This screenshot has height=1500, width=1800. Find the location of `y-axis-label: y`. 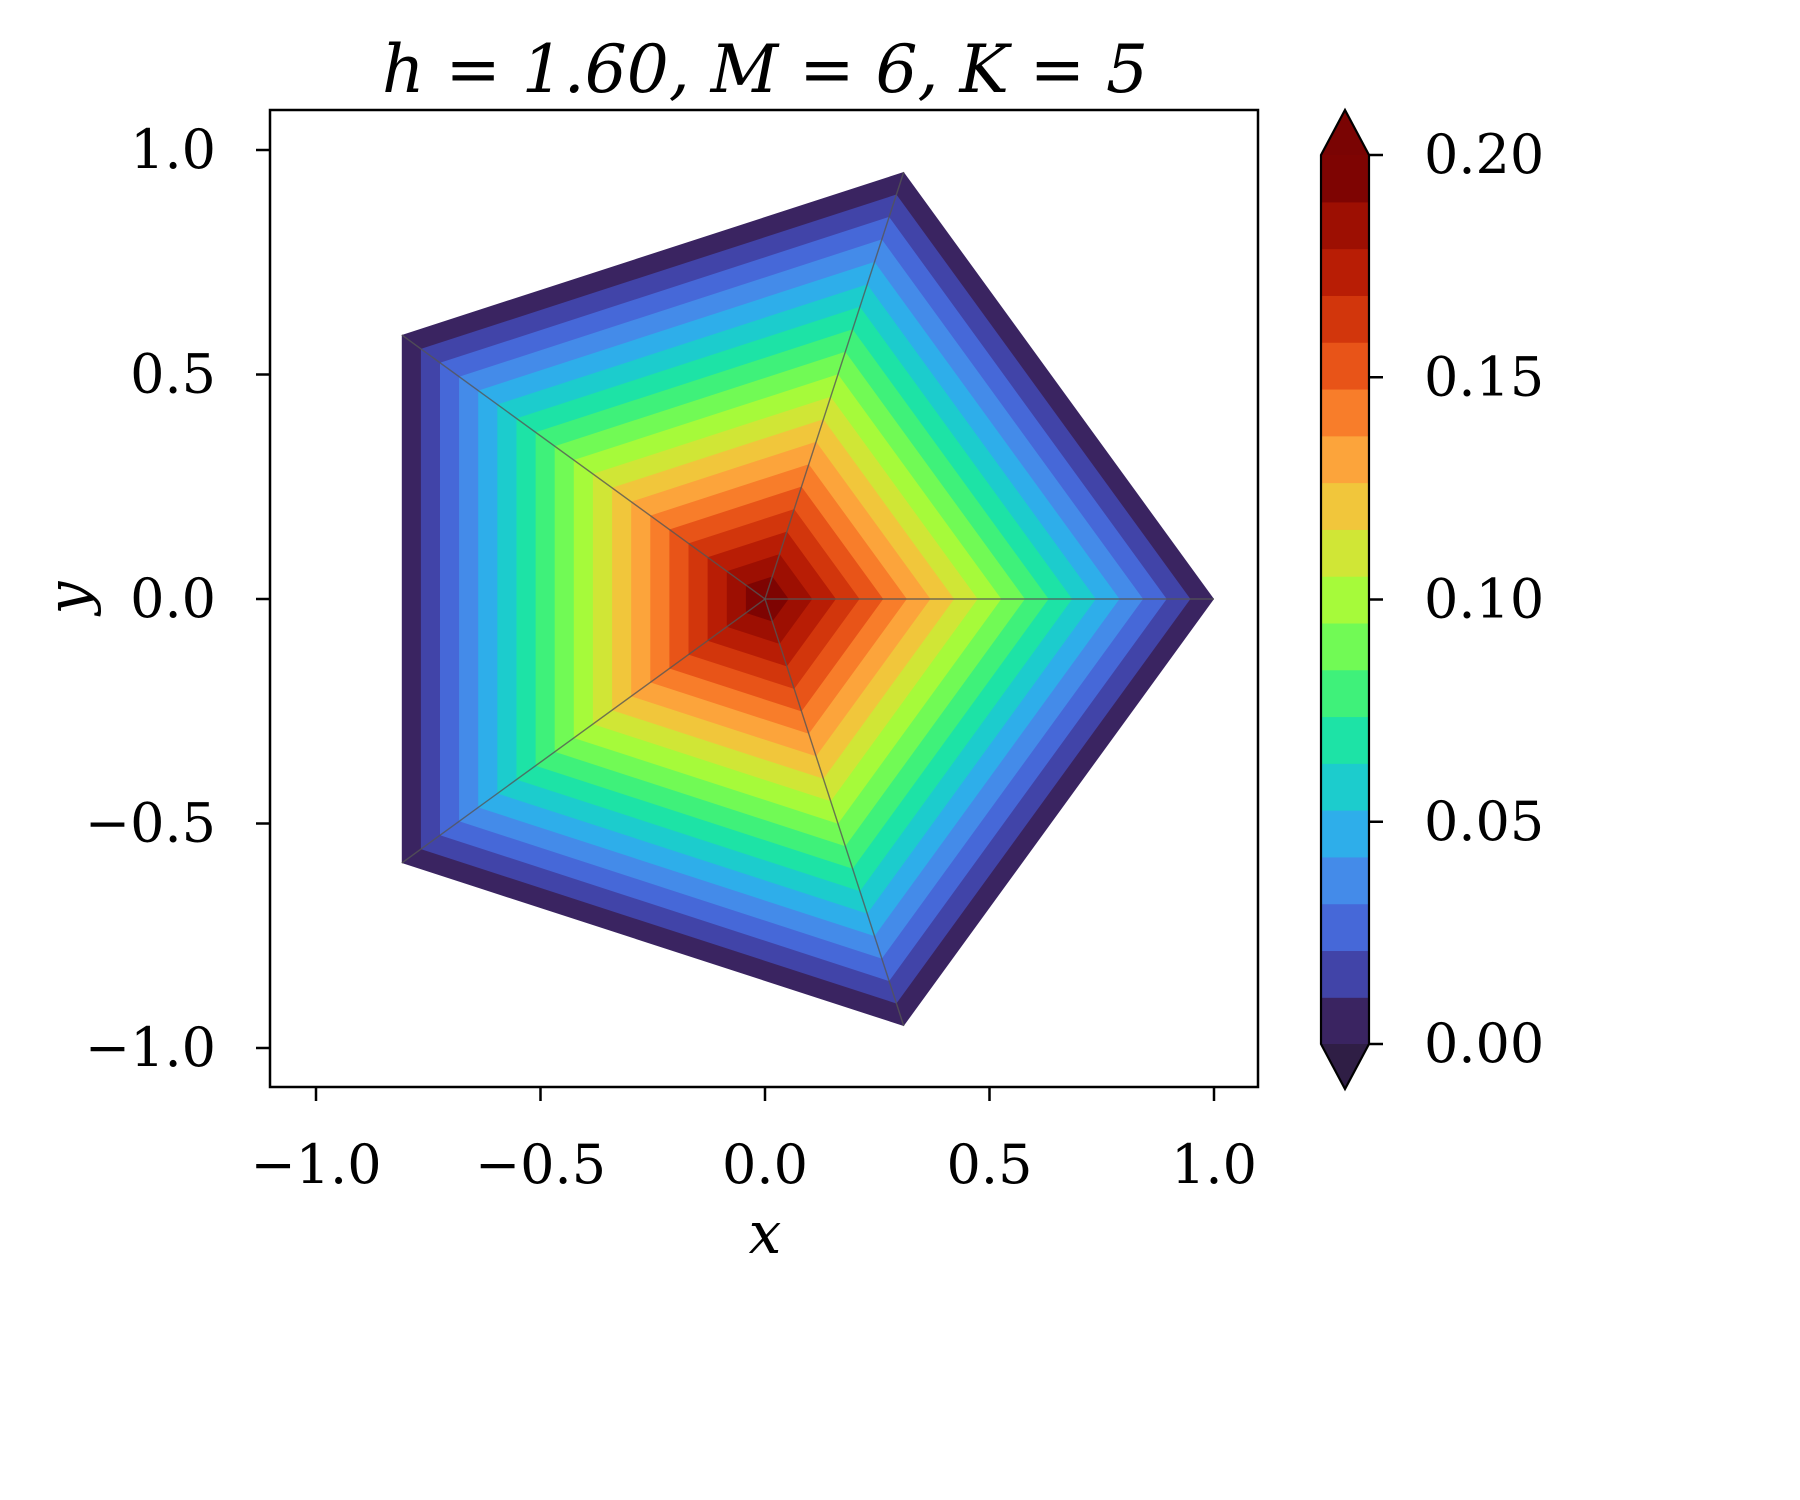

y-axis-label: y is located at coordinates (68, 598).